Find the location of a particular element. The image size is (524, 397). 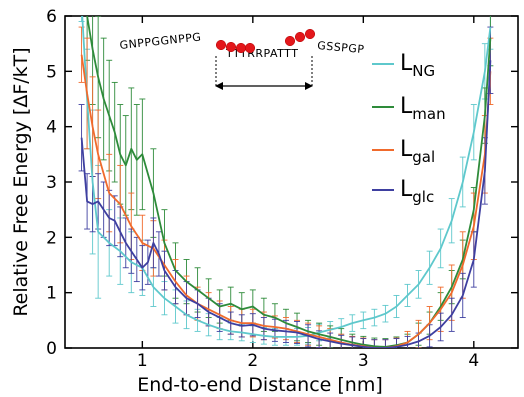

x-tick-label: 4 is located at coordinates (473, 361).